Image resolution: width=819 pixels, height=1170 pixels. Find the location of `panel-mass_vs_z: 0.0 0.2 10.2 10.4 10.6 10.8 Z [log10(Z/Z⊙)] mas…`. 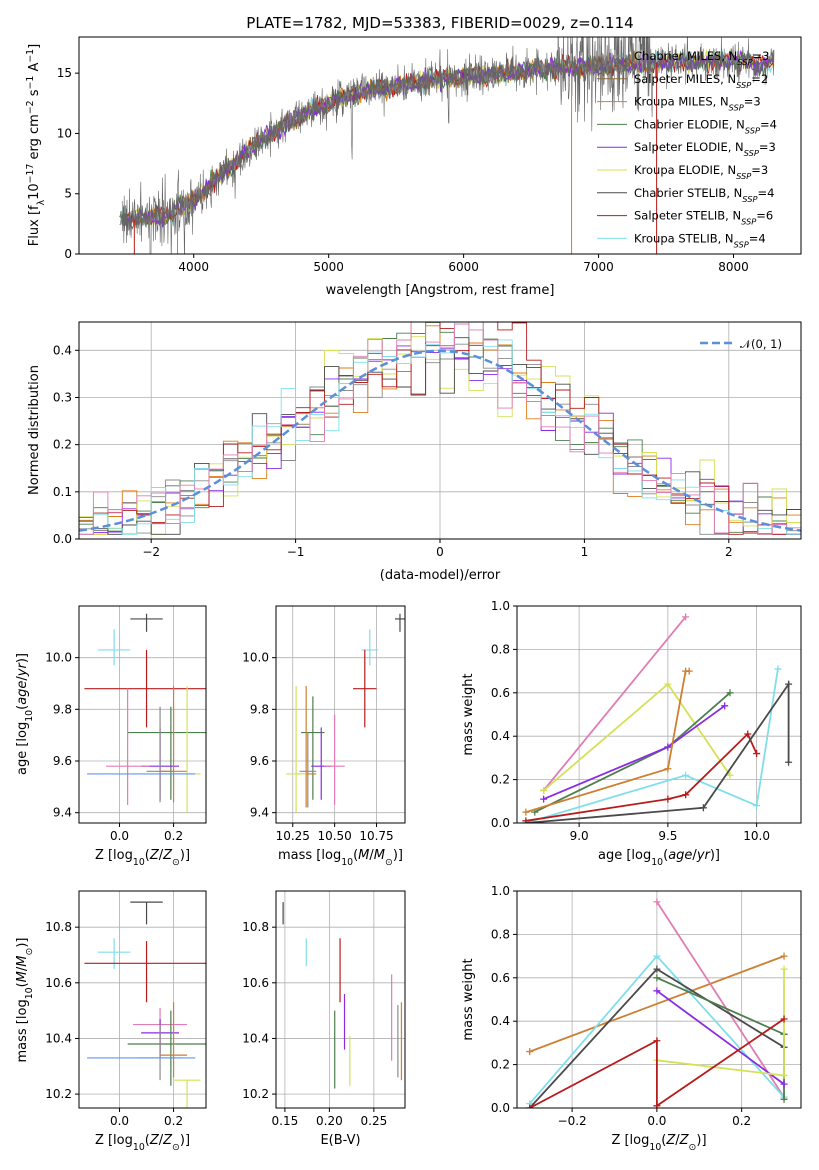

panel-mass_vs_z: 0.0 0.2 10.2 10.4 10.6 10.8 Z [log10(Z/Z⊙)] mas… is located at coordinates (111, 1021).